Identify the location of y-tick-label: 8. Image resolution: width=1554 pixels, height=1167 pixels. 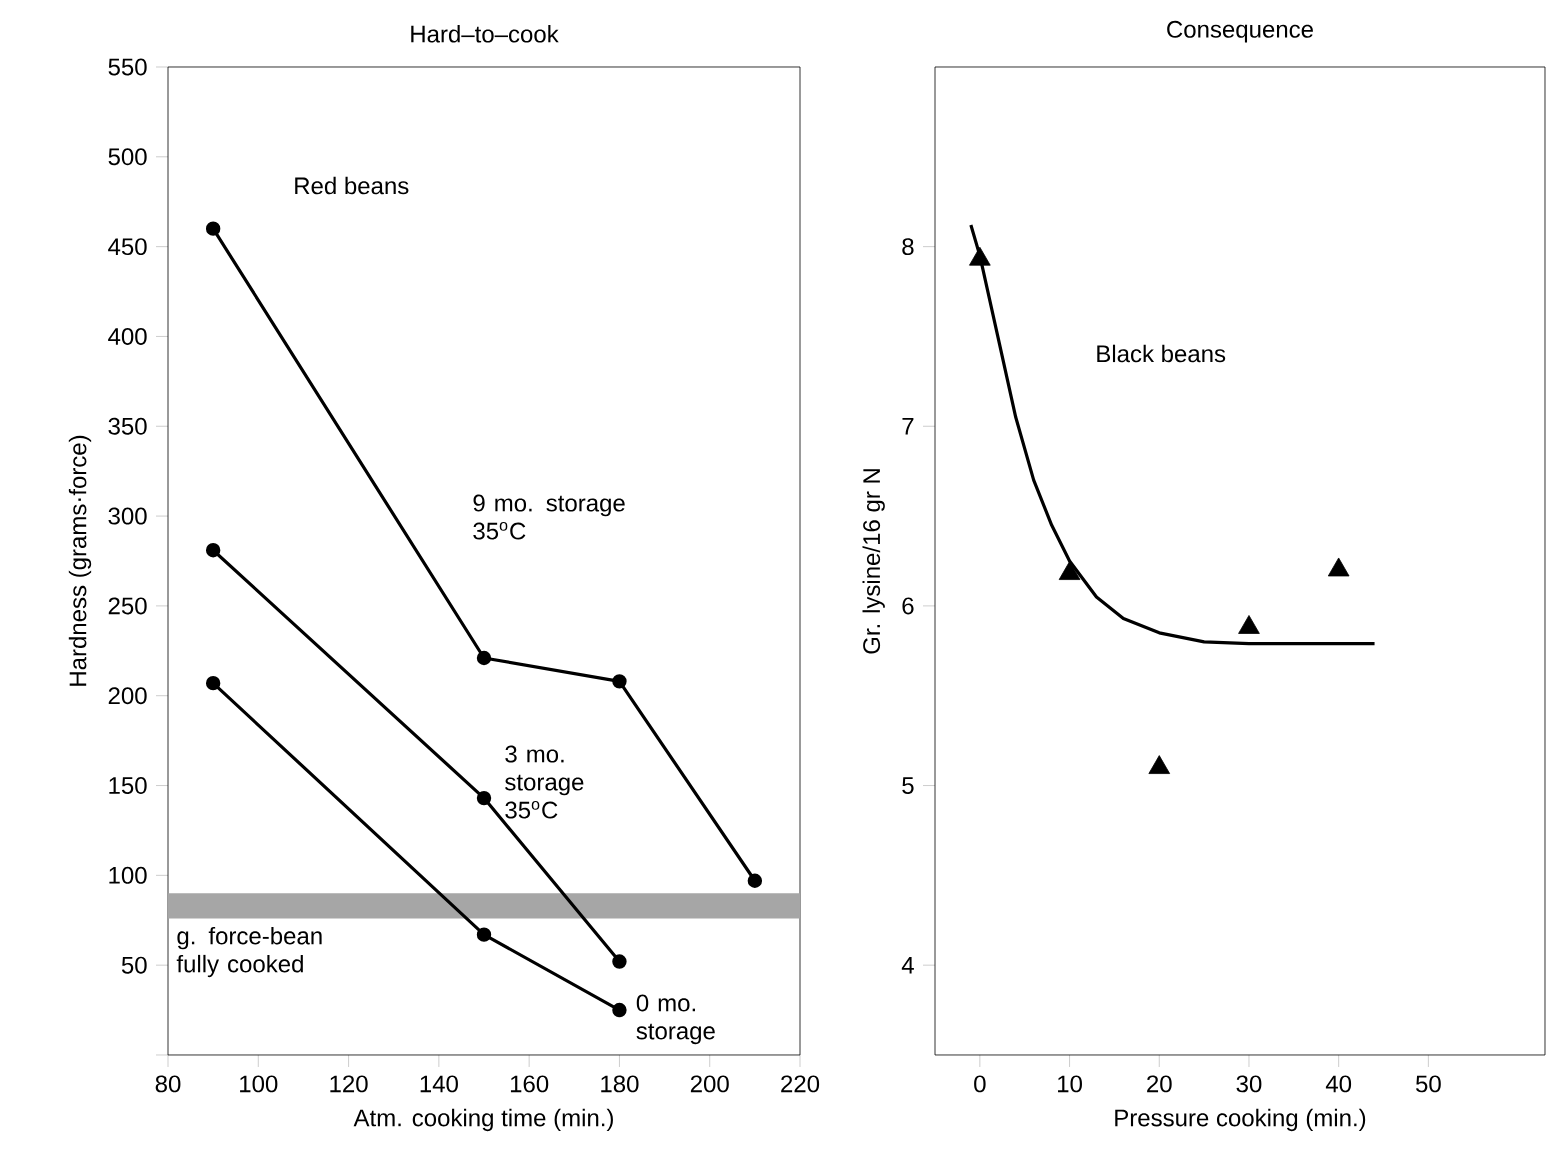
(908, 247).